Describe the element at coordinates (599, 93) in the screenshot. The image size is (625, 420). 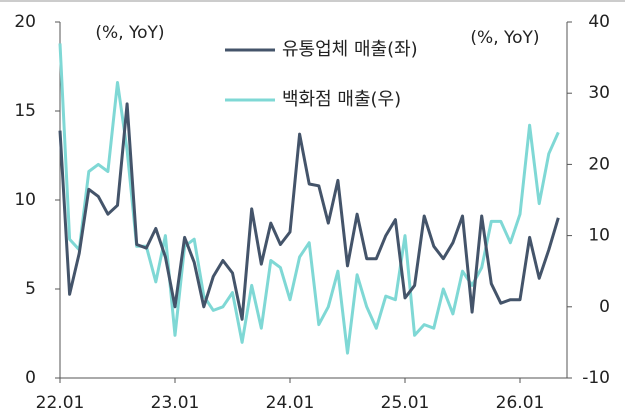
I see `y2-tick-label: 30` at that location.